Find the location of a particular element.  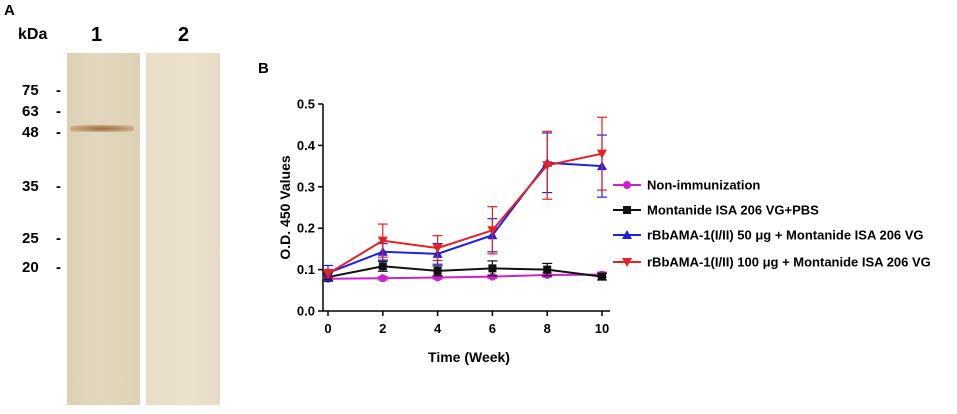

x-tick-label-3: 6 is located at coordinates (492, 328).